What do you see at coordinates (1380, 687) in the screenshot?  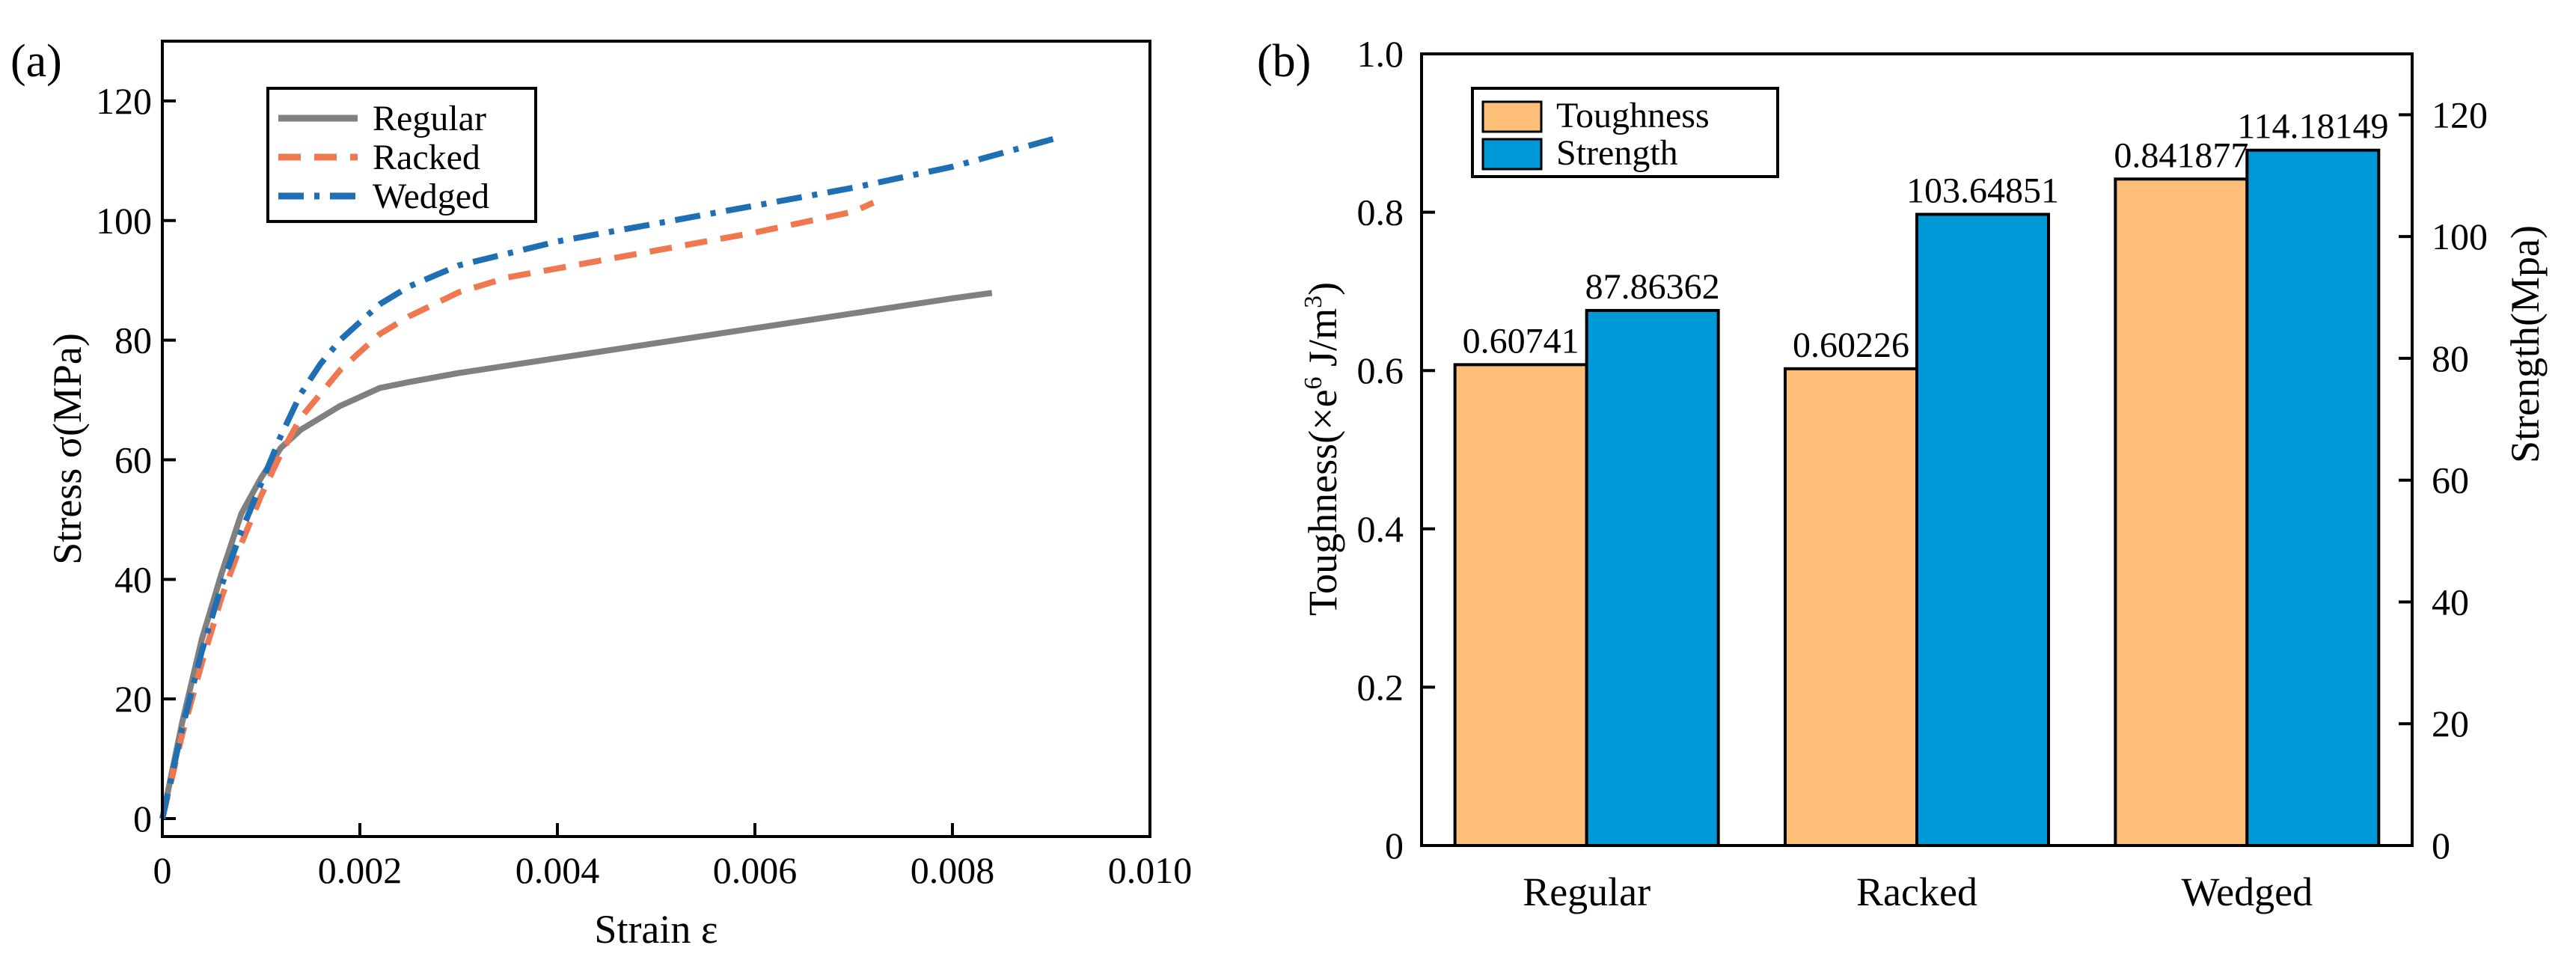 I see `left-y-tick-label: 0.2` at bounding box center [1380, 687].